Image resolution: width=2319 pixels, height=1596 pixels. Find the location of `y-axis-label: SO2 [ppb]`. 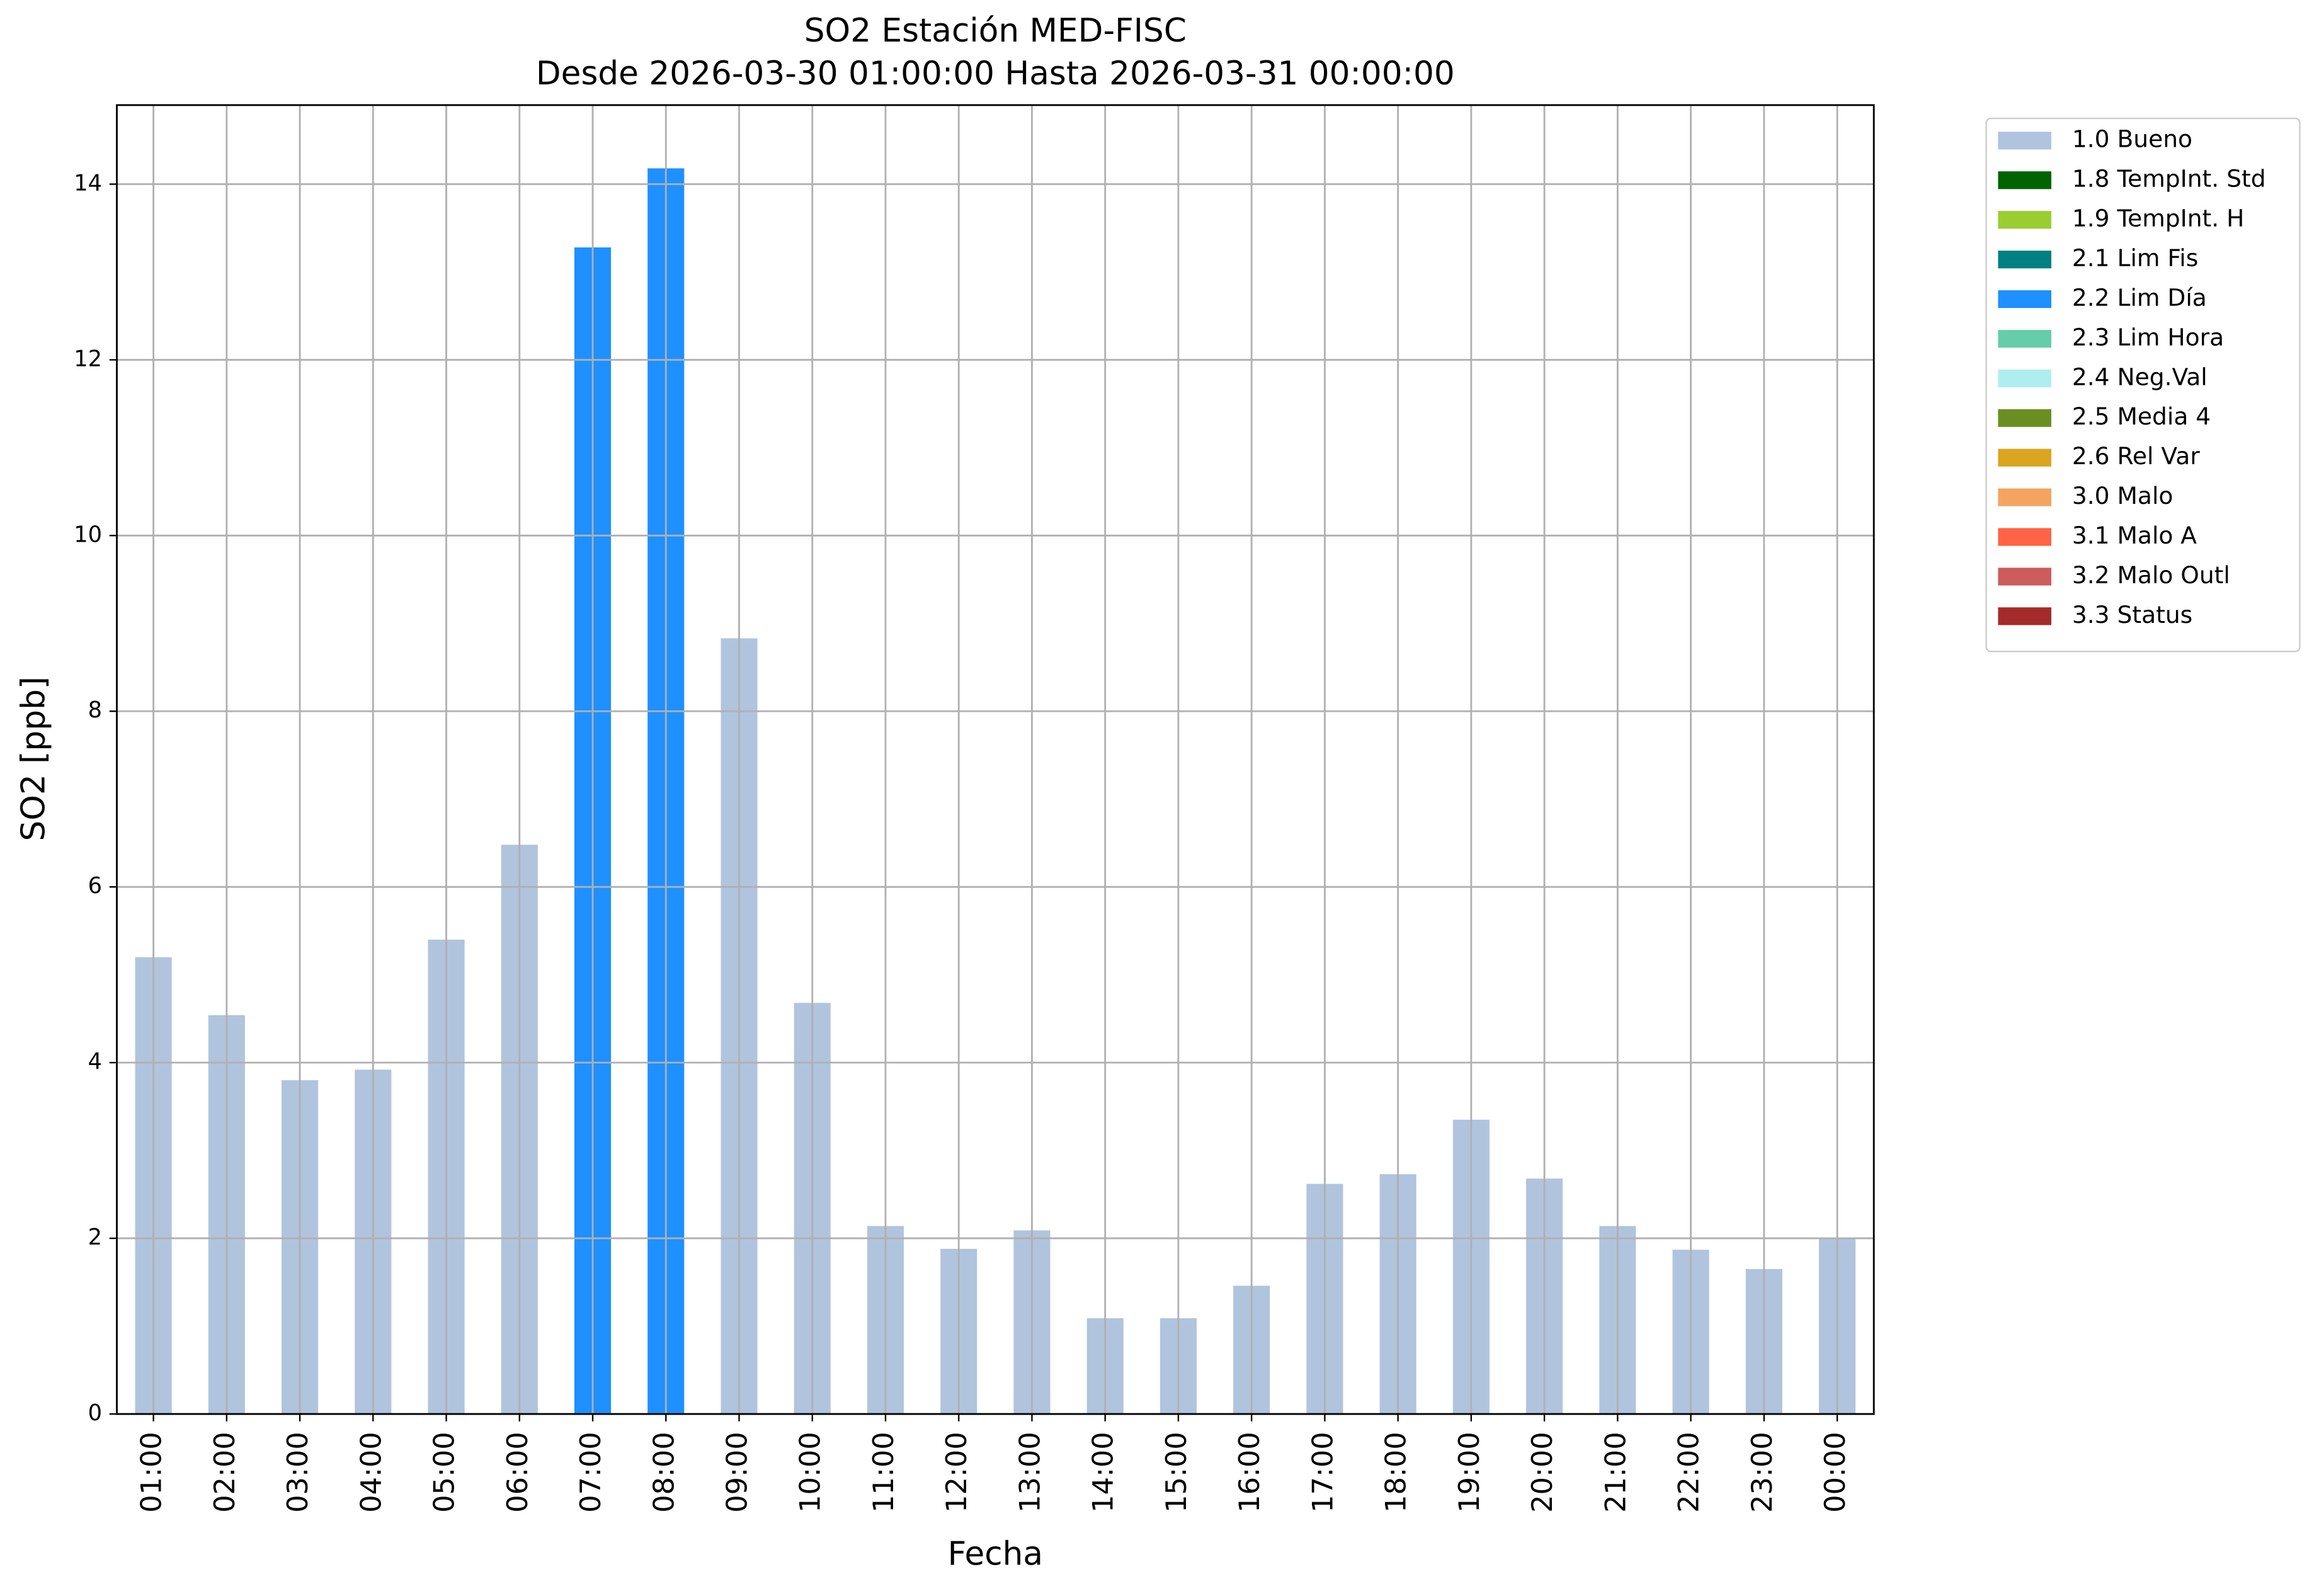

y-axis-label: SO2 [ppb] is located at coordinates (33, 758).